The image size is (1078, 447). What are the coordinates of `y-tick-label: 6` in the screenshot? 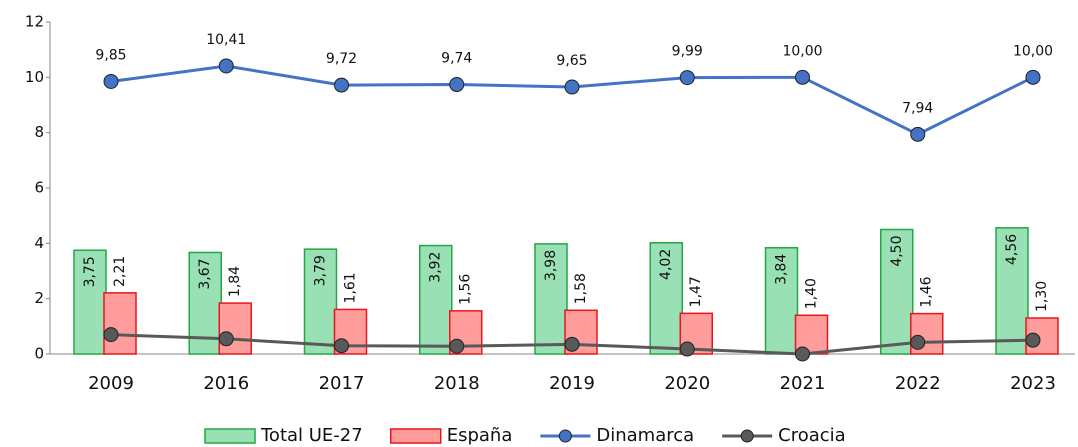 It's located at (39, 188).